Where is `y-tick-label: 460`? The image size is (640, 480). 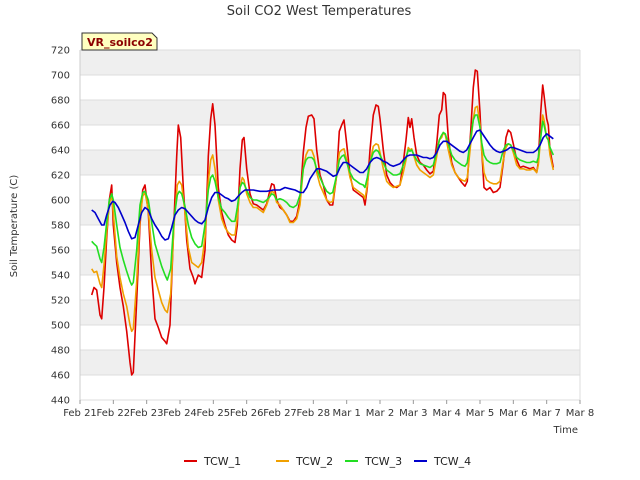 y-tick-label: 460 is located at coordinates (60, 376).